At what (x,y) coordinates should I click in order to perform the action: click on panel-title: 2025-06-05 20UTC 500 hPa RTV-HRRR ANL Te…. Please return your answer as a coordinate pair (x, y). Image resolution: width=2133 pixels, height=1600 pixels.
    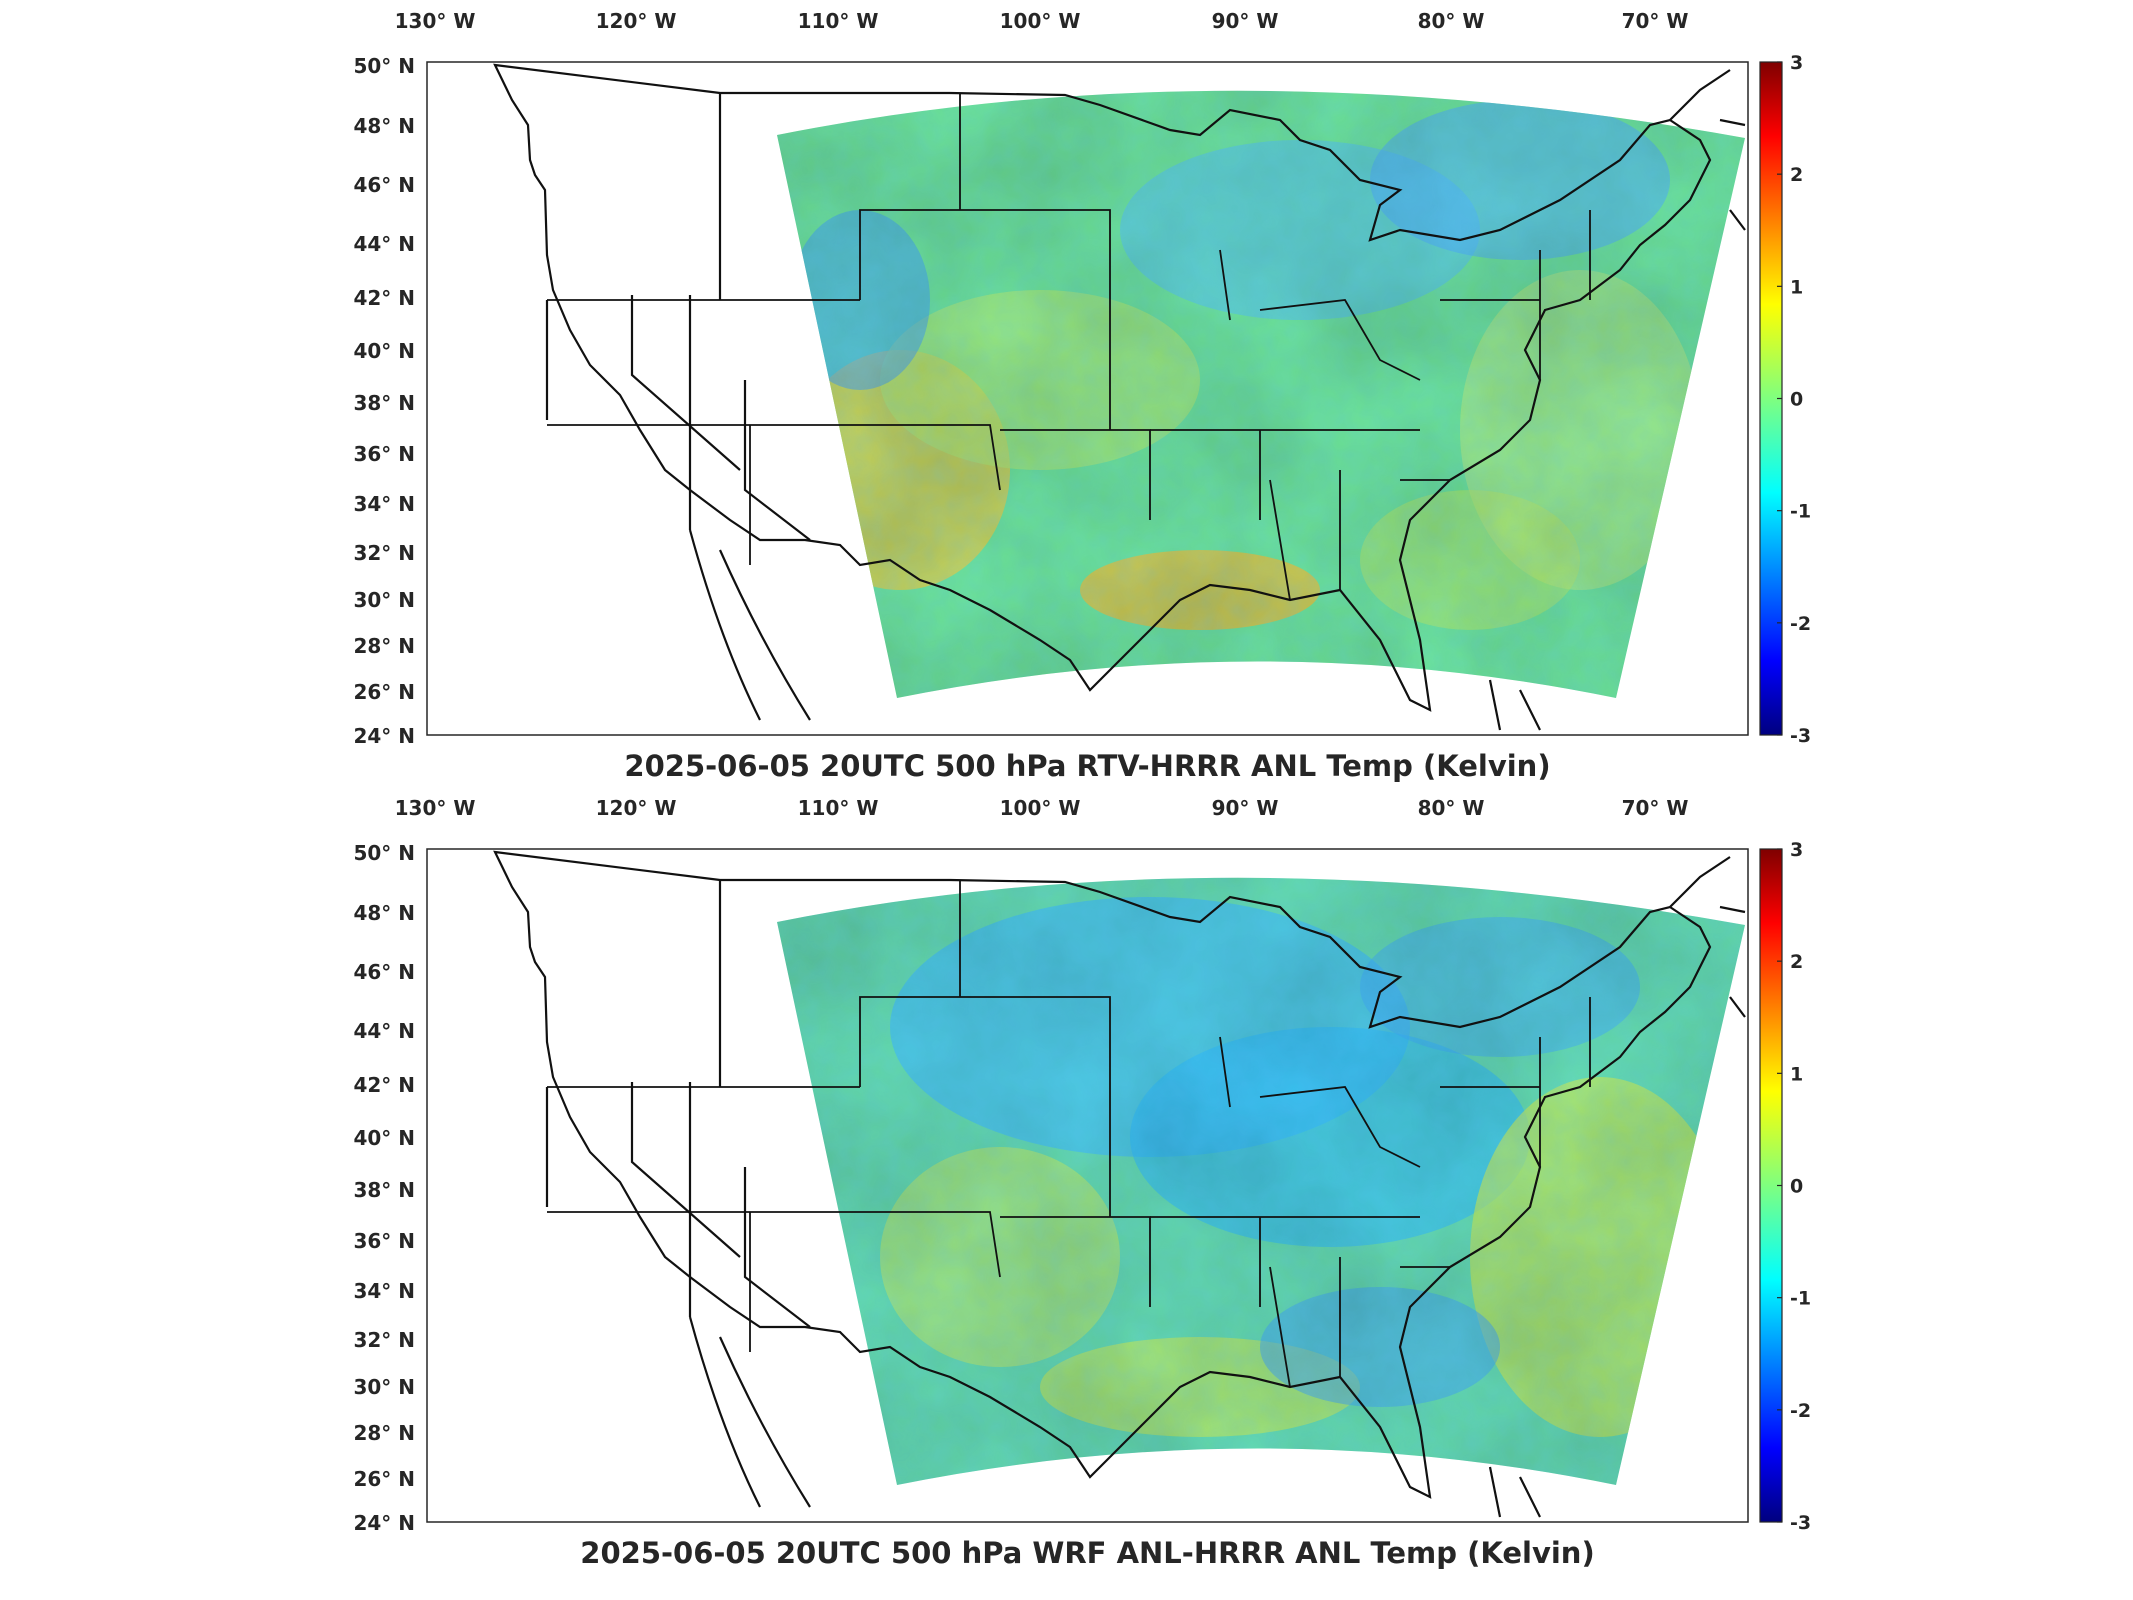
    Looking at the image, I should click on (1087, 766).